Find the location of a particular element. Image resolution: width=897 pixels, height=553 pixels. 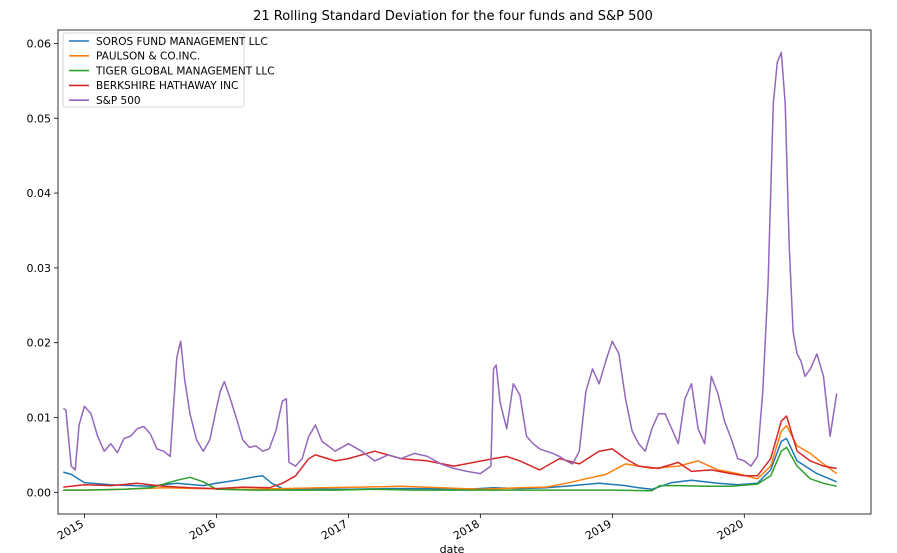

y-tick-label: 0.04 is located at coordinates (39, 193).